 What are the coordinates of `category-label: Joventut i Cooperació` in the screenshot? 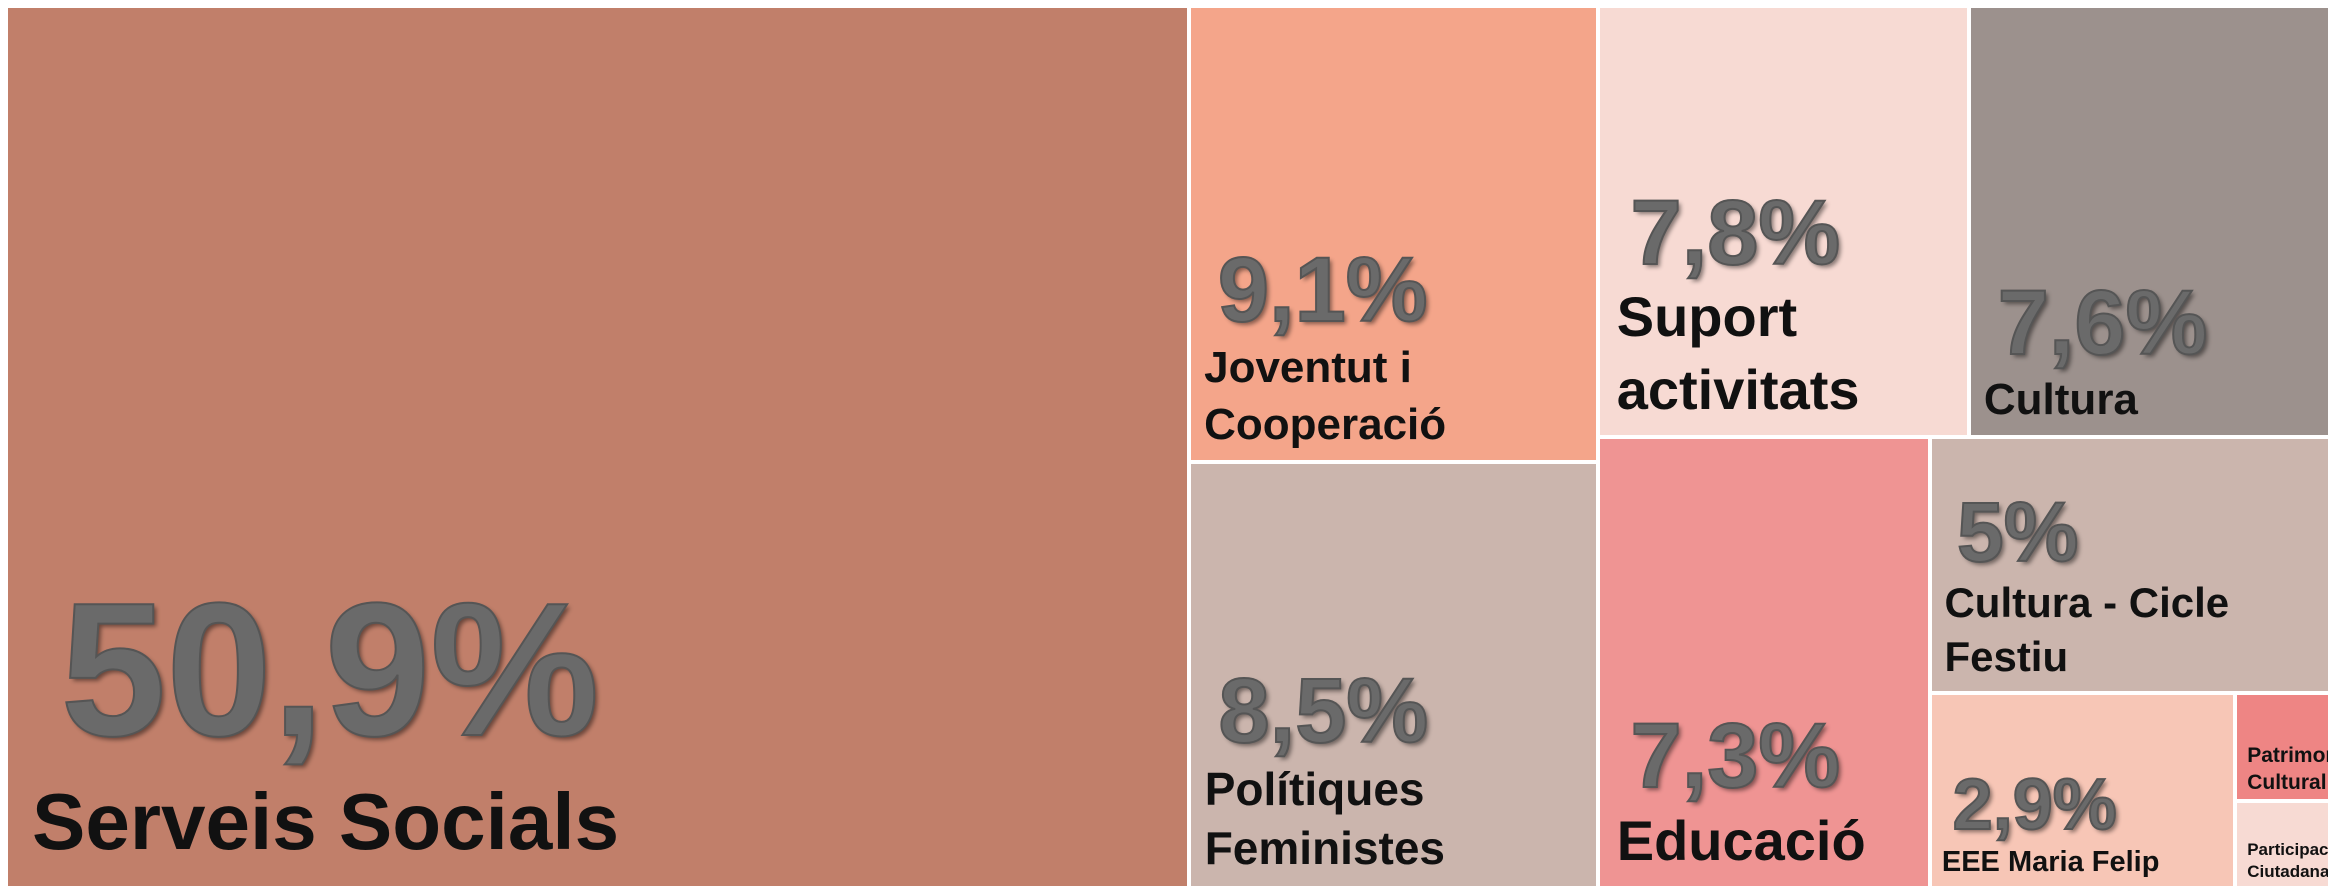 It's located at (1325, 396).